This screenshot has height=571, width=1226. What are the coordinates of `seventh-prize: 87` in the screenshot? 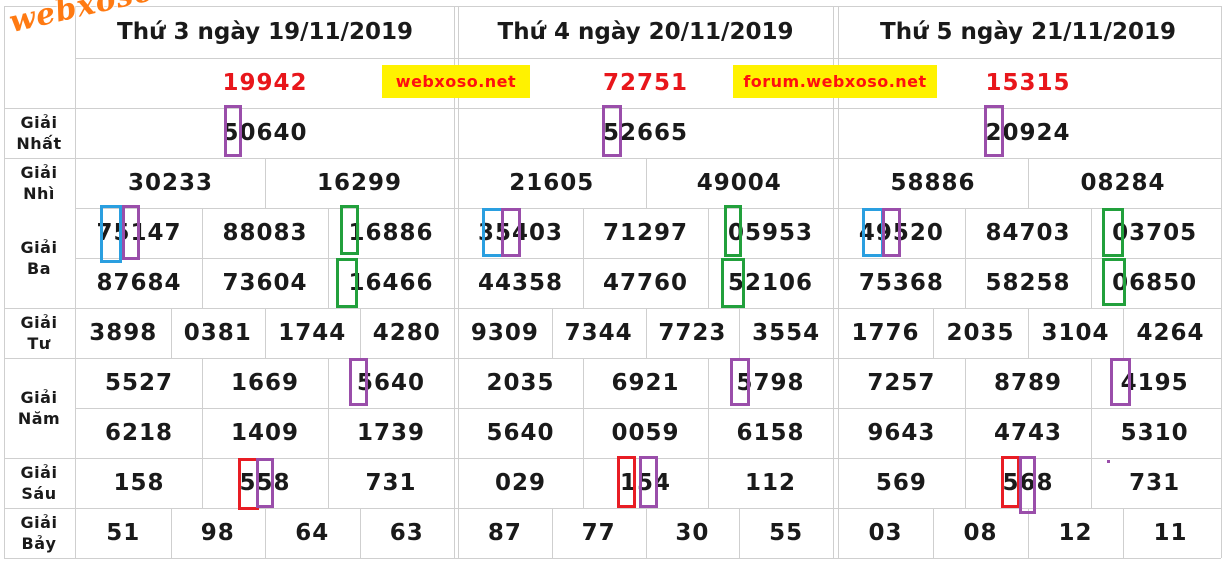 It's located at (504, 533).